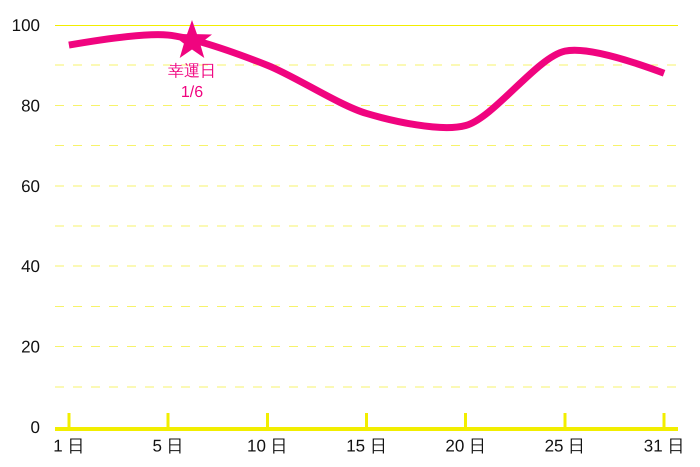  Describe the element at coordinates (68, 446) in the screenshot. I see `x-tick-label: 1 日` at that location.